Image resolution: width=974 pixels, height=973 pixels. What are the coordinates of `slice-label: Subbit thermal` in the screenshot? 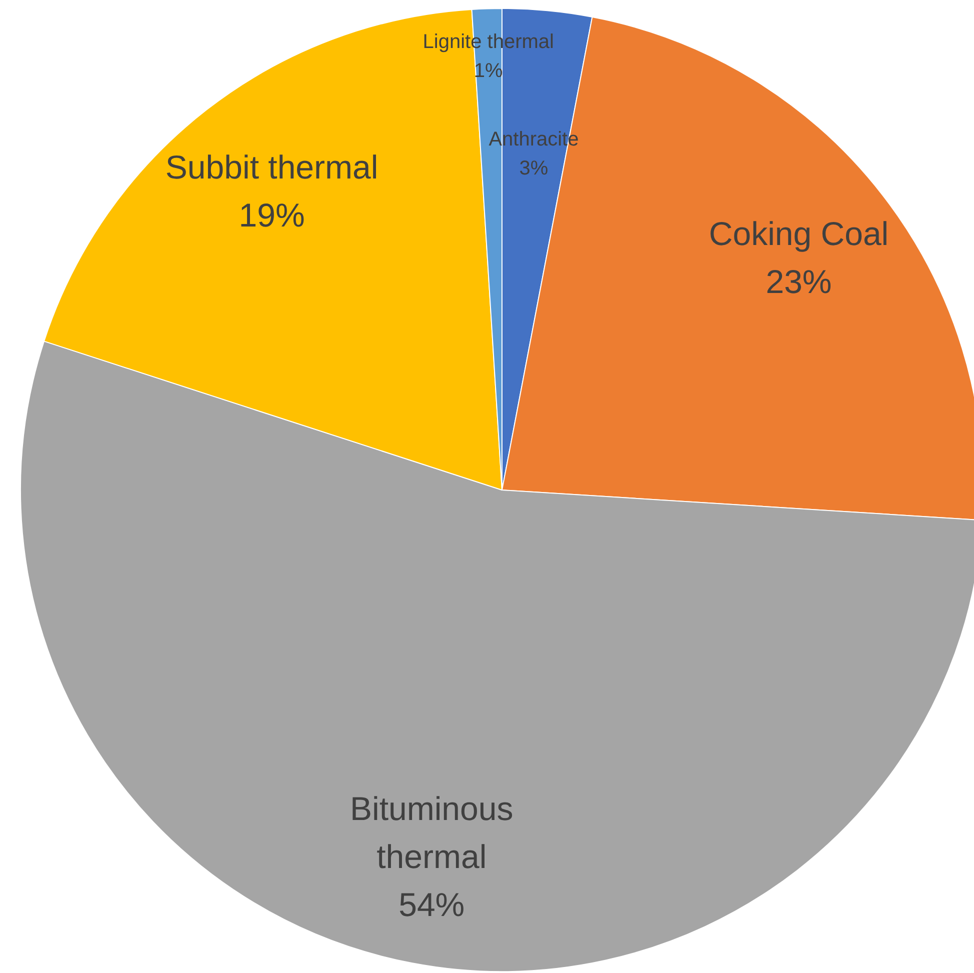 It's located at (271, 167).